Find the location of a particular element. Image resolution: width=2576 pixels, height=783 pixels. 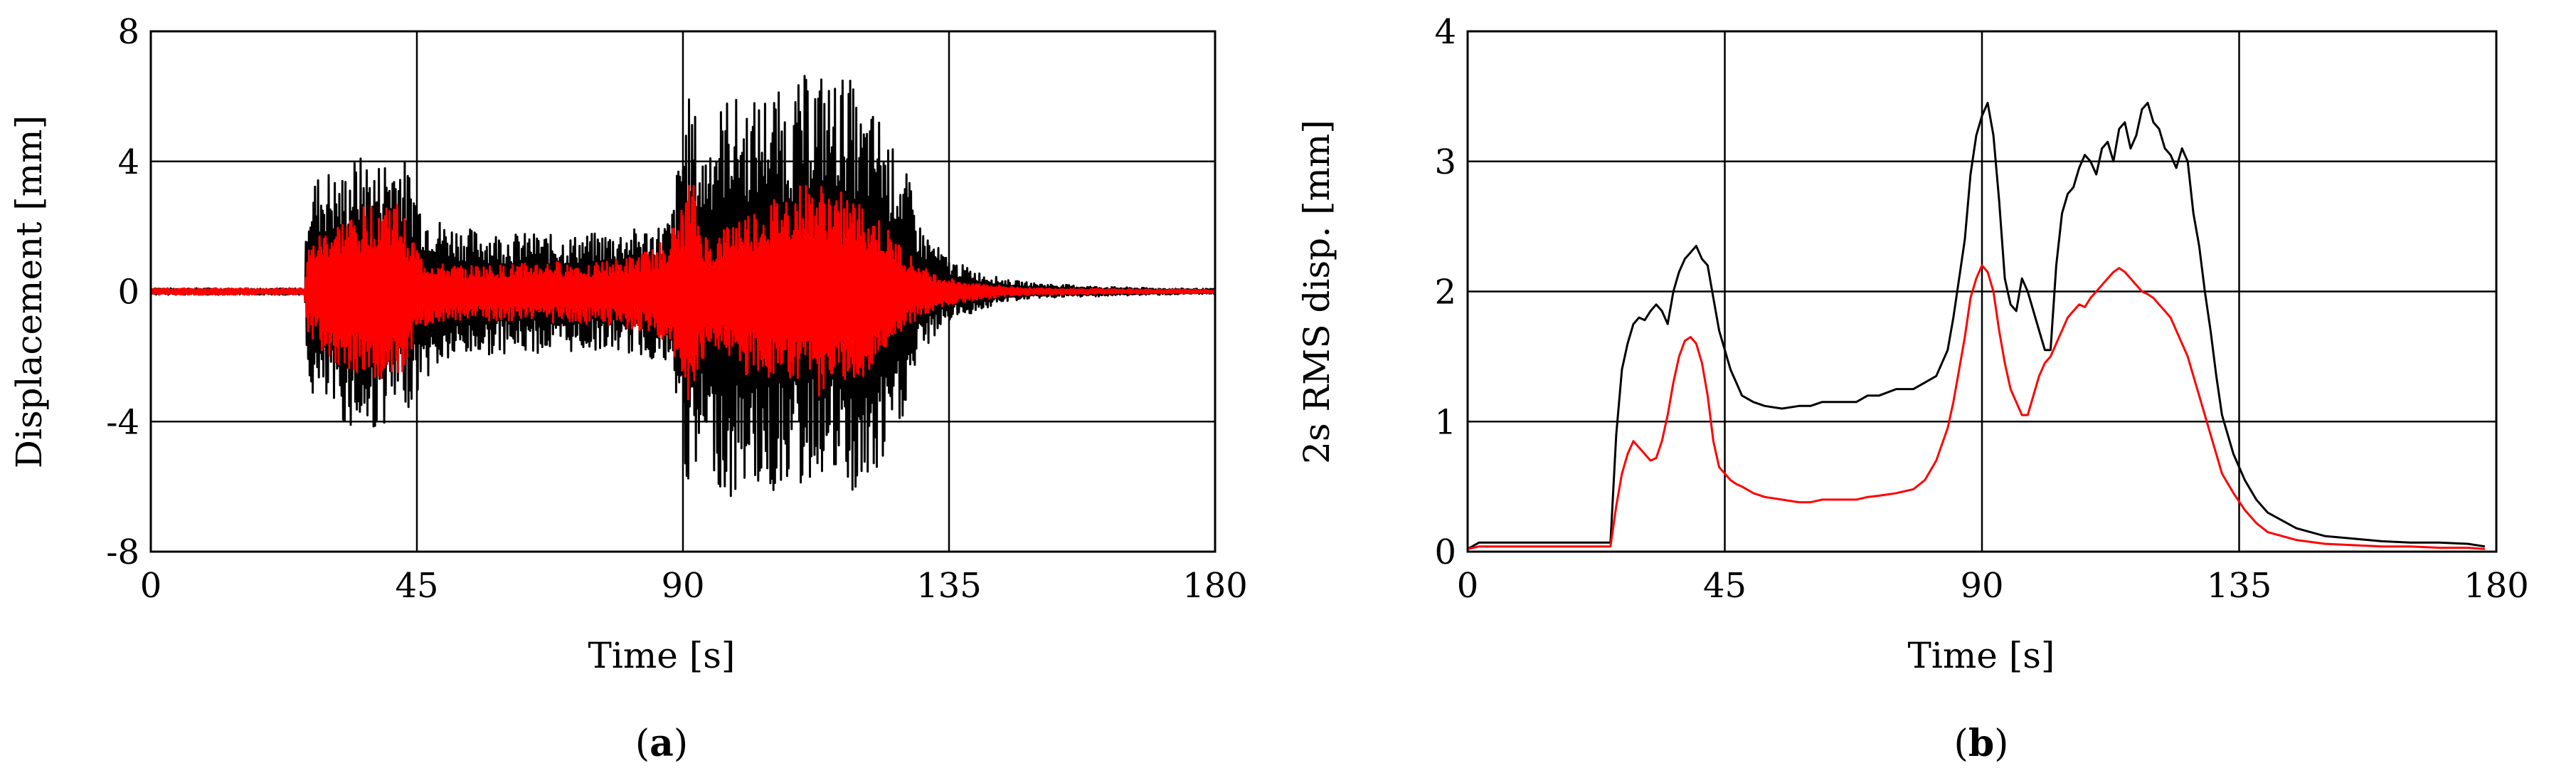

y-tick-label-2: 2 is located at coordinates (1445, 292).